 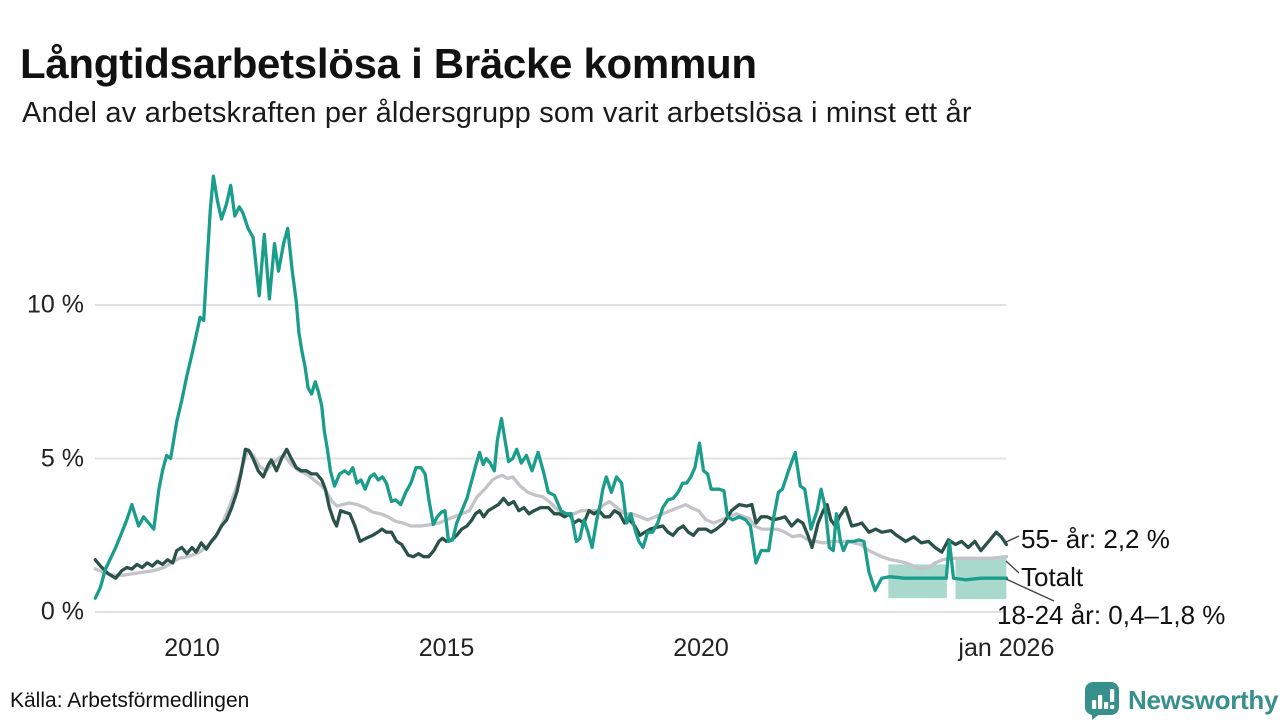 What do you see at coordinates (446, 648) in the screenshot?
I see `x-tick-label: 2015` at bounding box center [446, 648].